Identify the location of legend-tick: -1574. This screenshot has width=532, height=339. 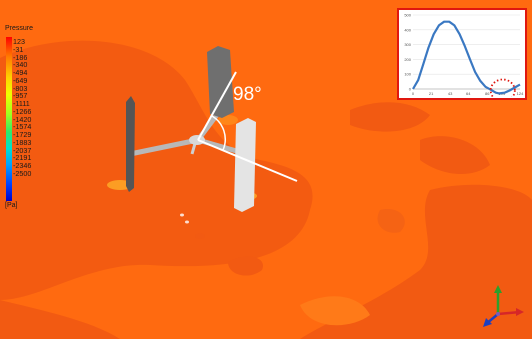
(22, 127).